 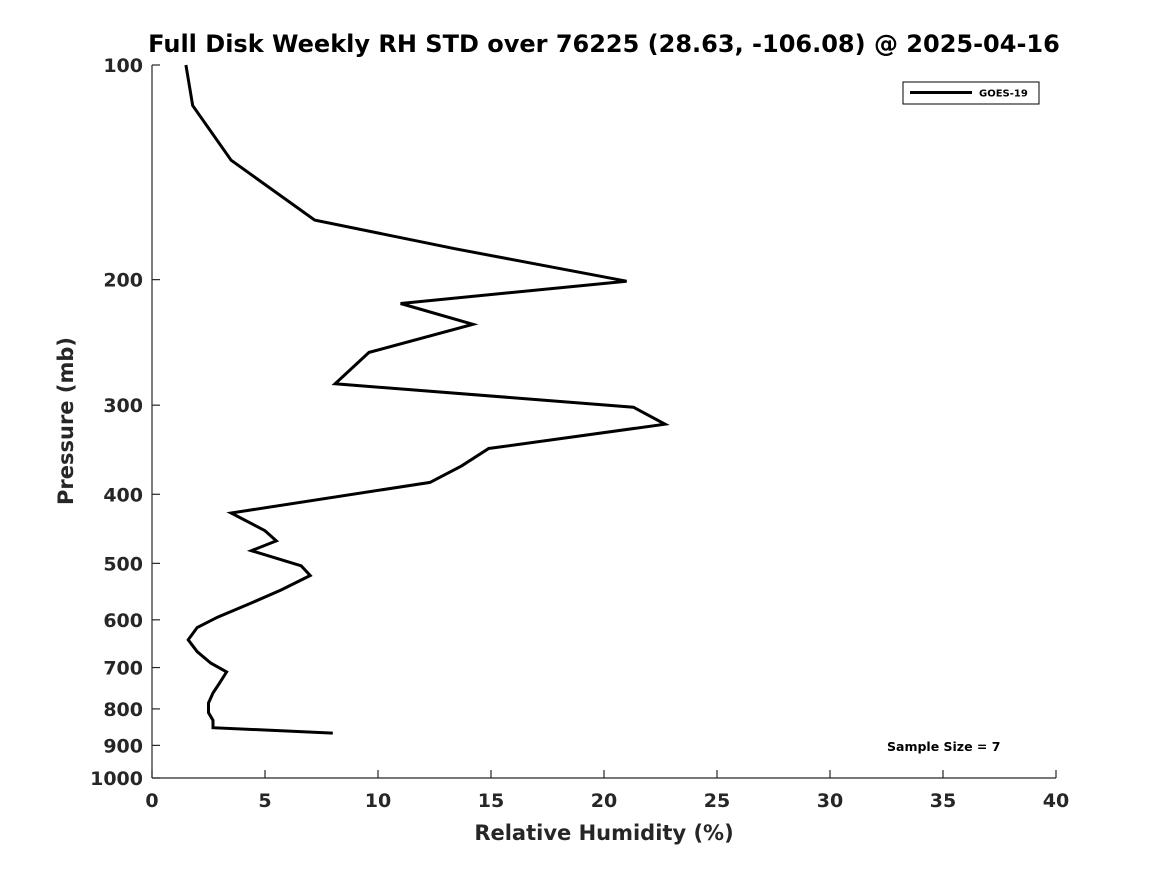 What do you see at coordinates (971, 93) in the screenshot?
I see `legend: GOES-19` at bounding box center [971, 93].